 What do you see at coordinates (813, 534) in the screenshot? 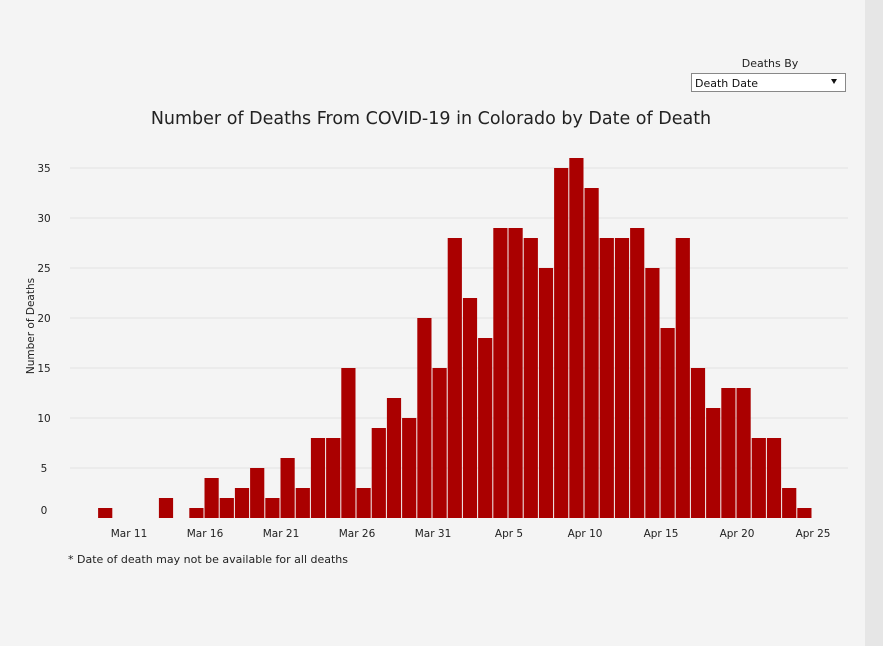
I see `x-tick-label: Apr 25` at bounding box center [813, 534].